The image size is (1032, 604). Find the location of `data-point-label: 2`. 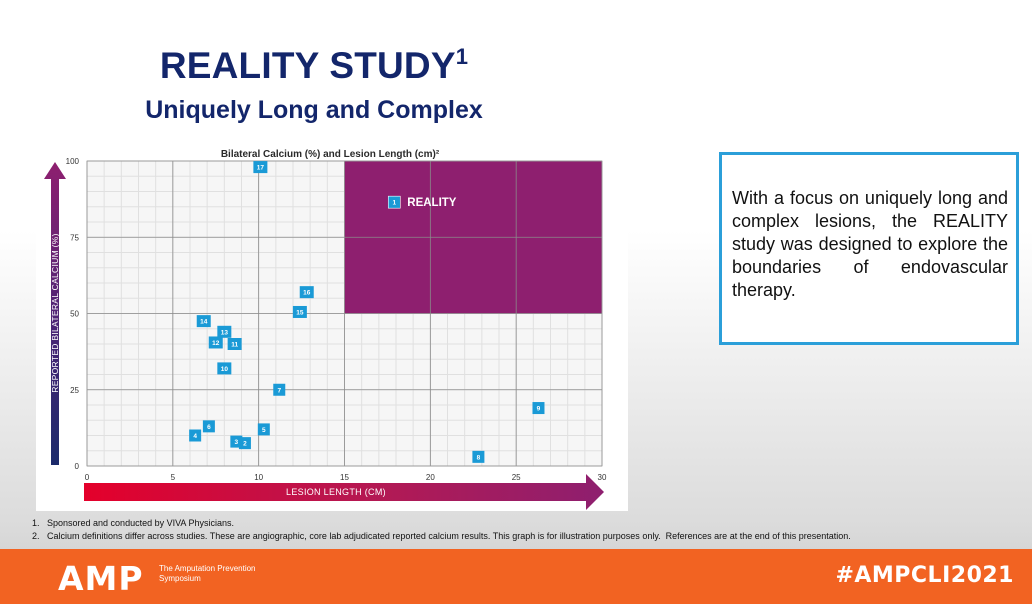

data-point-label: 2 is located at coordinates (245, 444).